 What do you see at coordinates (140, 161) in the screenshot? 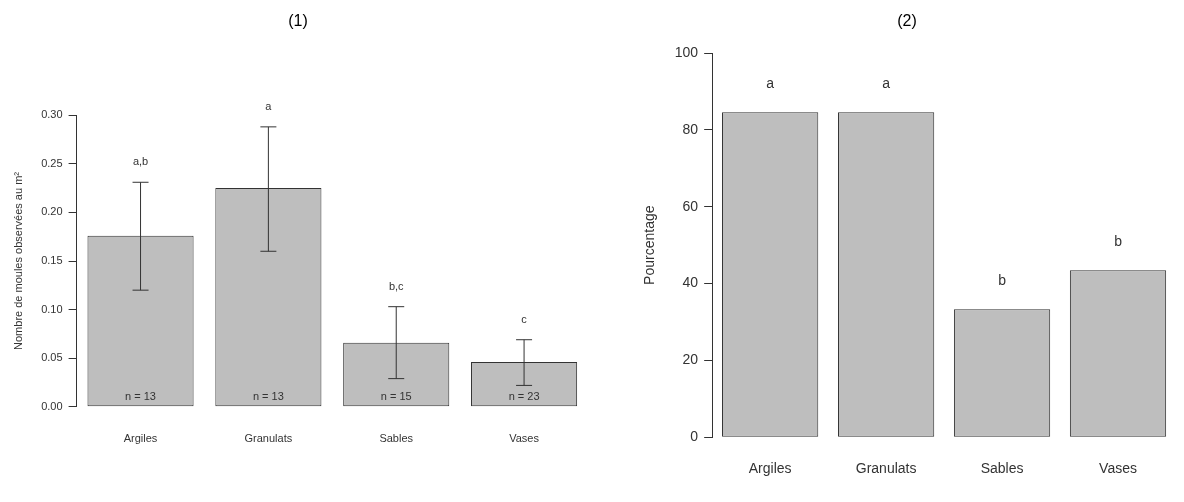
I see `annotation: a,b` at bounding box center [140, 161].